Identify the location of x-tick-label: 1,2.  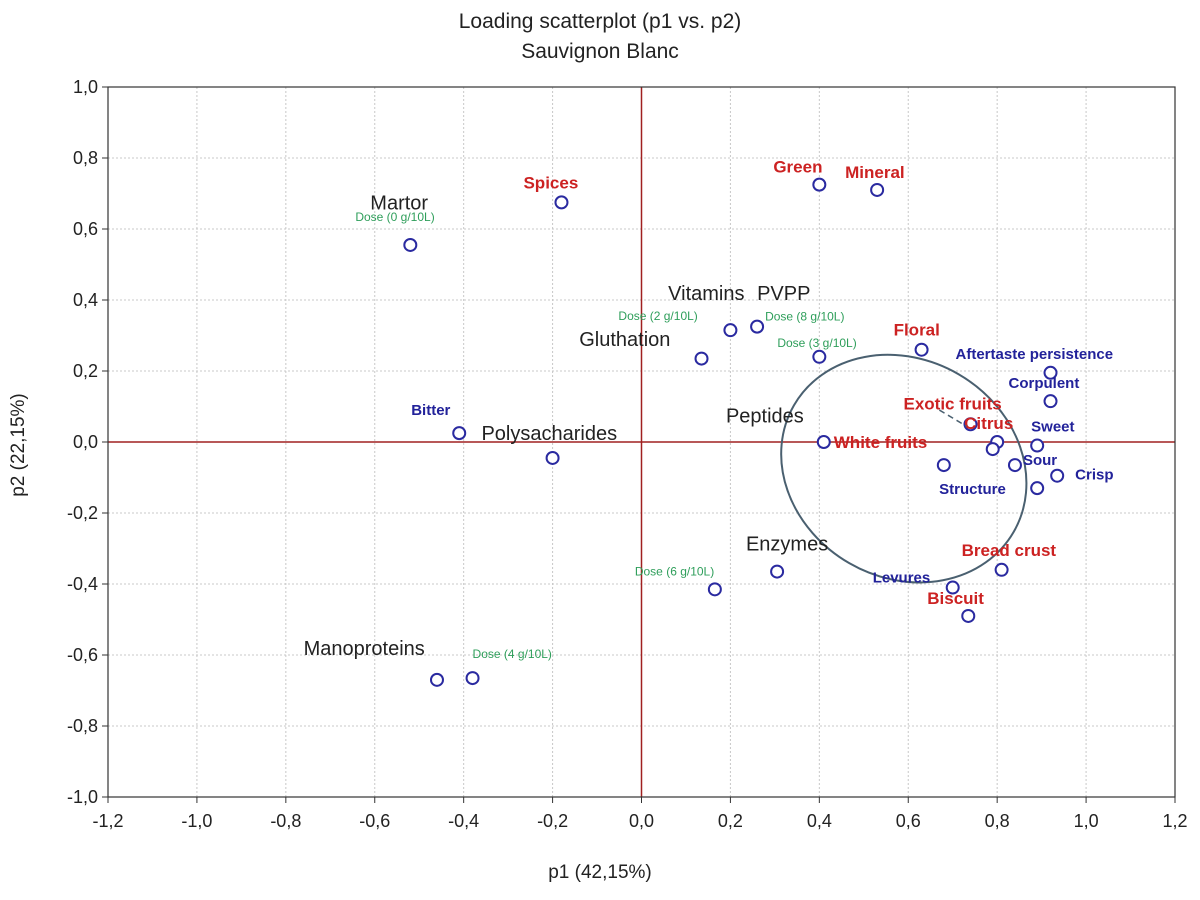
(1174, 821).